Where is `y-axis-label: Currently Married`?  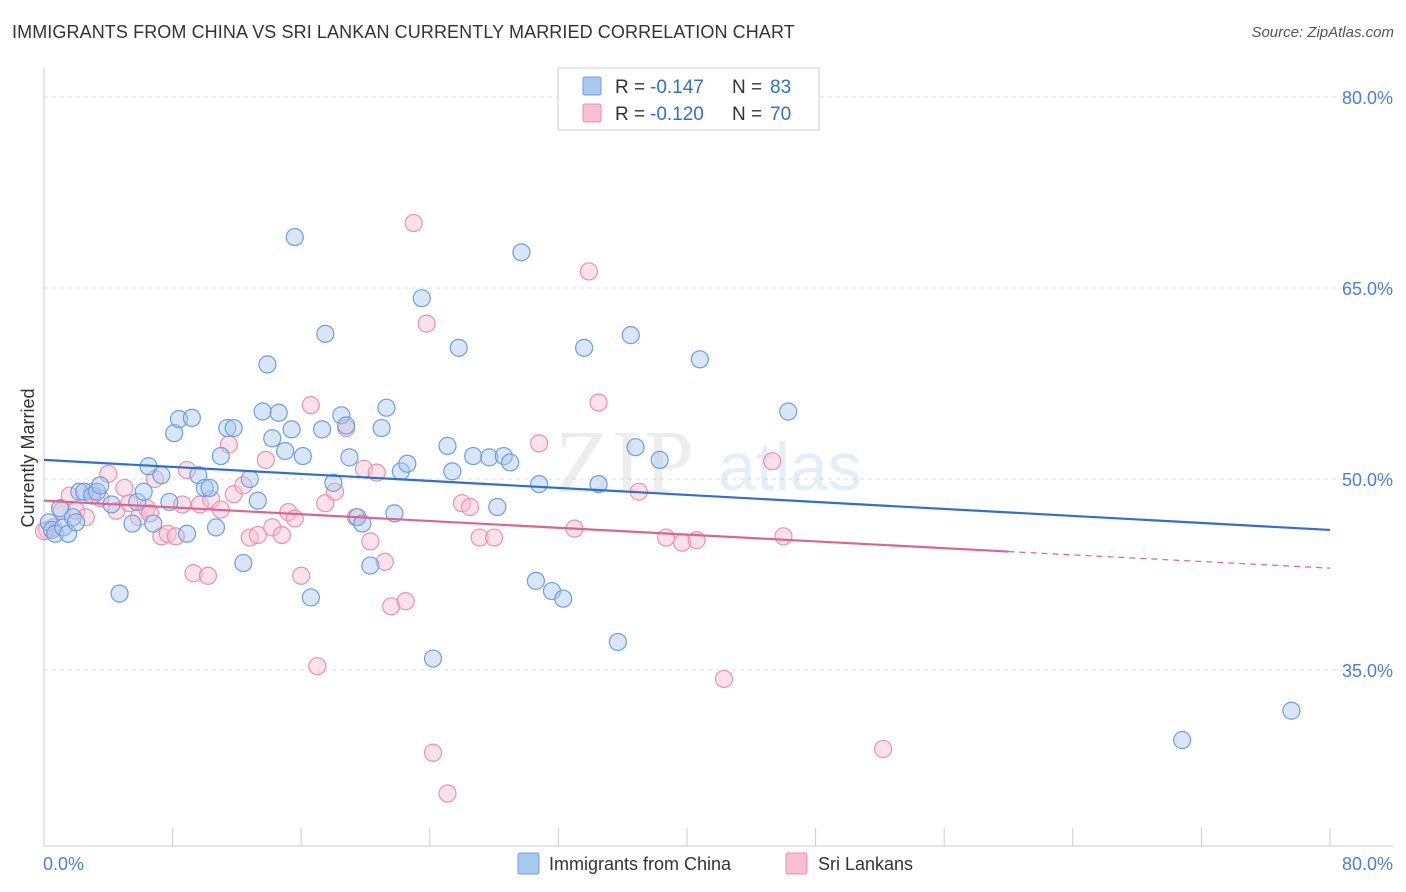
y-axis-label: Currently Married is located at coordinates (28, 457).